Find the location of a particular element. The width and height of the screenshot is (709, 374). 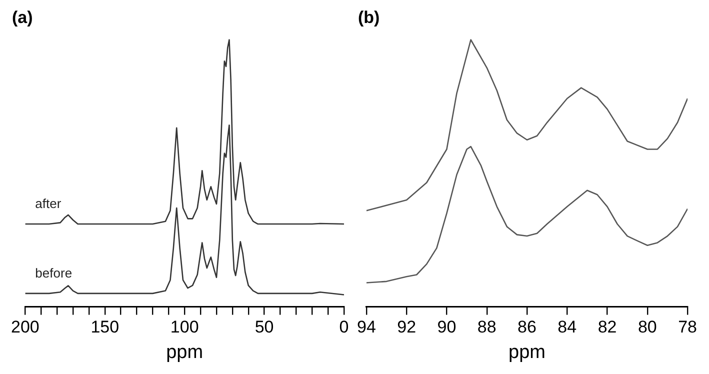

x-tick-label: 90 is located at coordinates (446, 327).